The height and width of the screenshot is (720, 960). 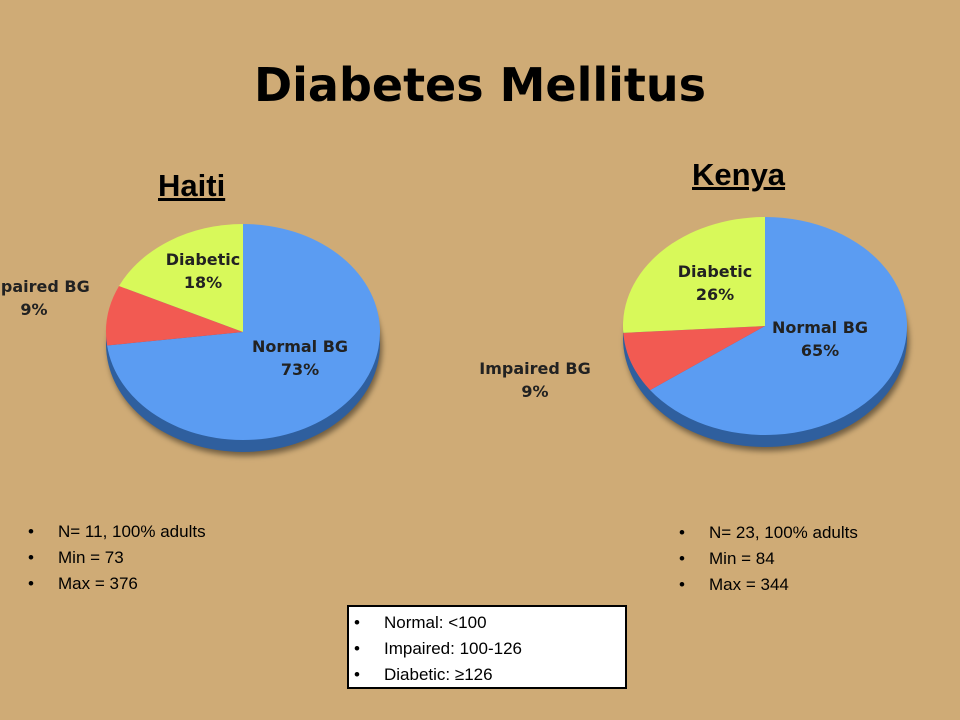 I want to click on kenya-slice-label-impaired-bg: Impaired BG 9%, so click(x=534, y=380).